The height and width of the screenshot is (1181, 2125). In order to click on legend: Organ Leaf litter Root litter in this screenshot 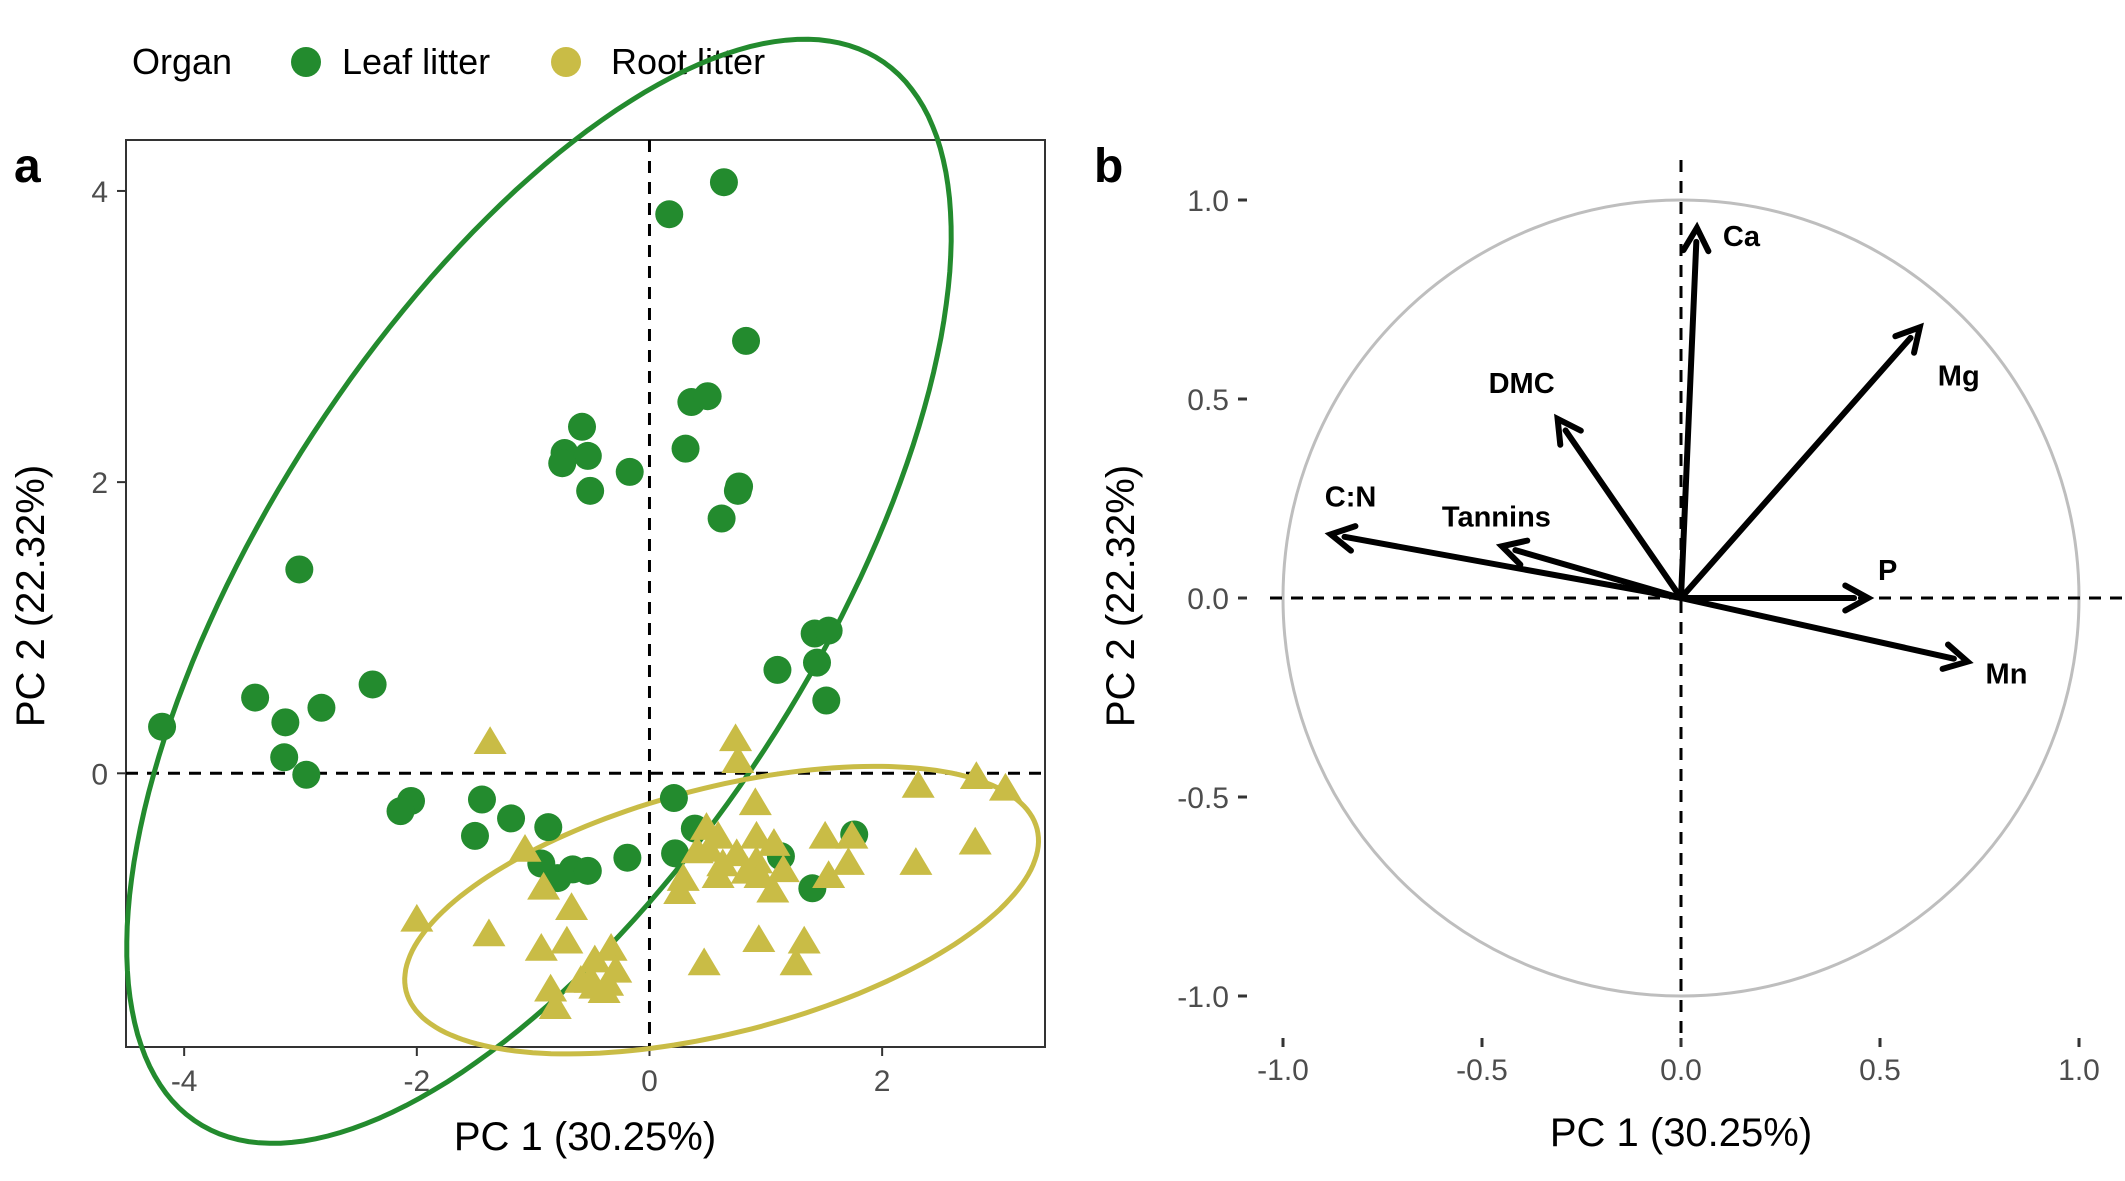, I will do `click(448, 61)`.